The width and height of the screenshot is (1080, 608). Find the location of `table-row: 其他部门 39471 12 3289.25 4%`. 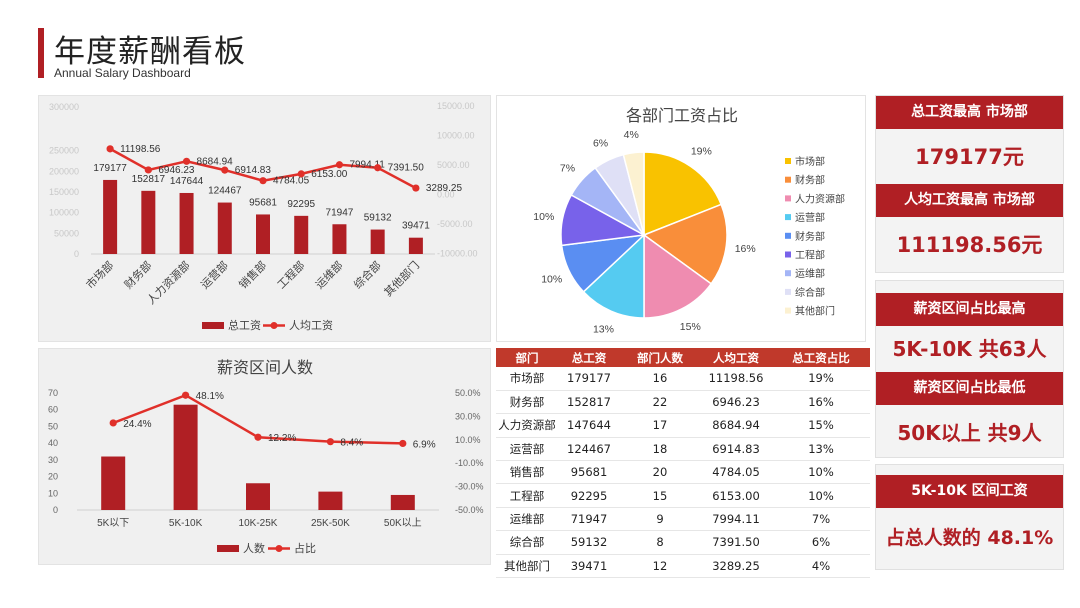

table-row: 其他部门 39471 12 3289.25 4% is located at coordinates (683, 566).